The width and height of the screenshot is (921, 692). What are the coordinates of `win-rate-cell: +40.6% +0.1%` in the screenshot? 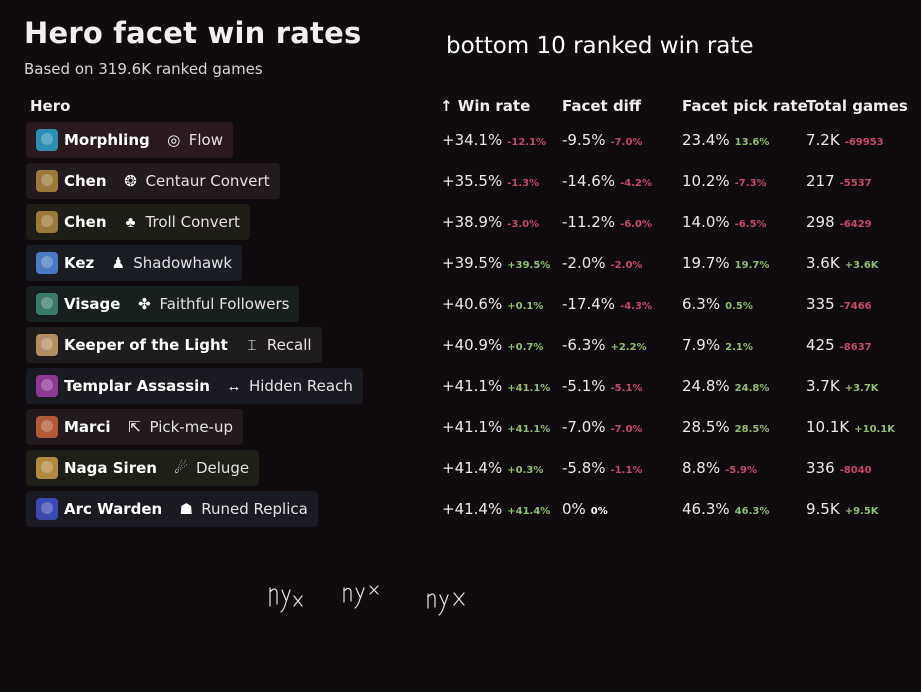 It's located at (492, 304).